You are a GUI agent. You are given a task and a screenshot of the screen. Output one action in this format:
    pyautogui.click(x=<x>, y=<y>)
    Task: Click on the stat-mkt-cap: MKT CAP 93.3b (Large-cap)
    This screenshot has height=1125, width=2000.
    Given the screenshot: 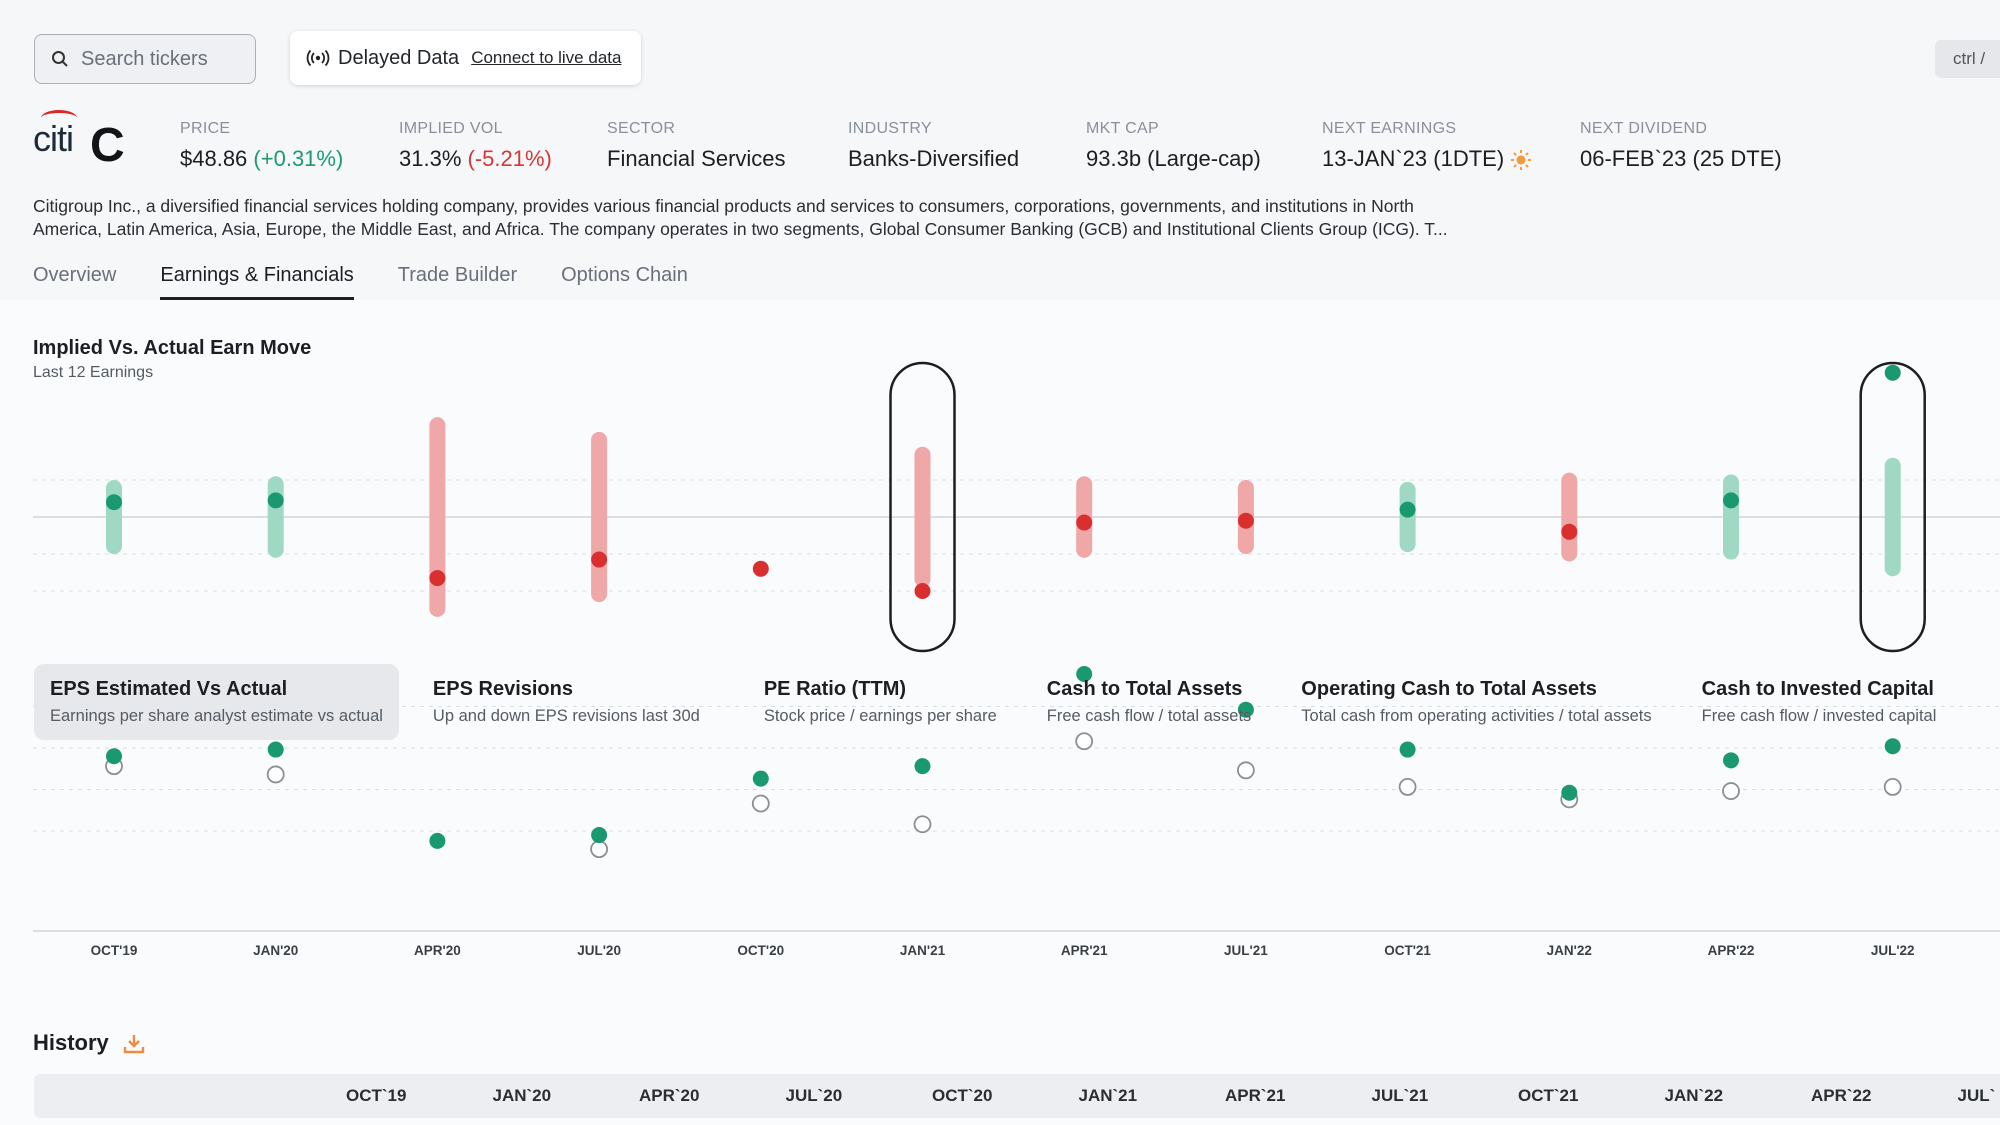 What is the action you would take?
    pyautogui.click(x=1173, y=146)
    